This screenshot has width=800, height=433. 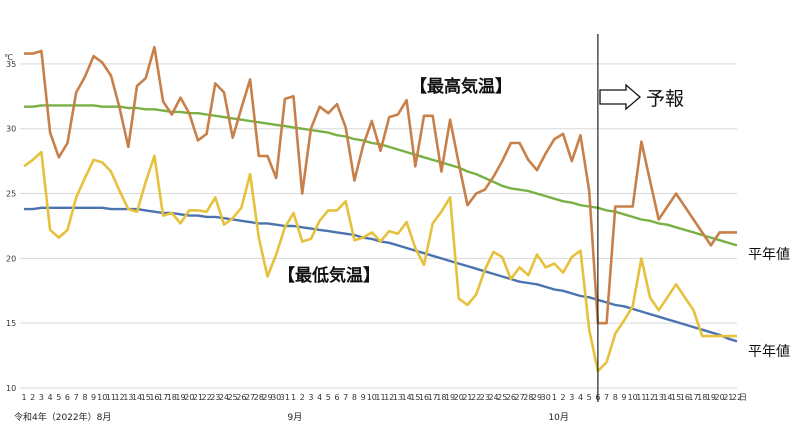 What do you see at coordinates (665, 99) in the screenshot?
I see `forecast-label: 予報` at bounding box center [665, 99].